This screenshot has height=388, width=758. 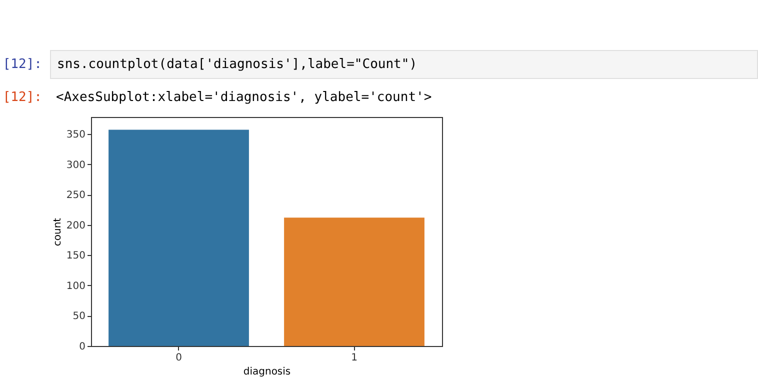 What do you see at coordinates (76, 134) in the screenshot?
I see `y-tick-label: 350` at bounding box center [76, 134].